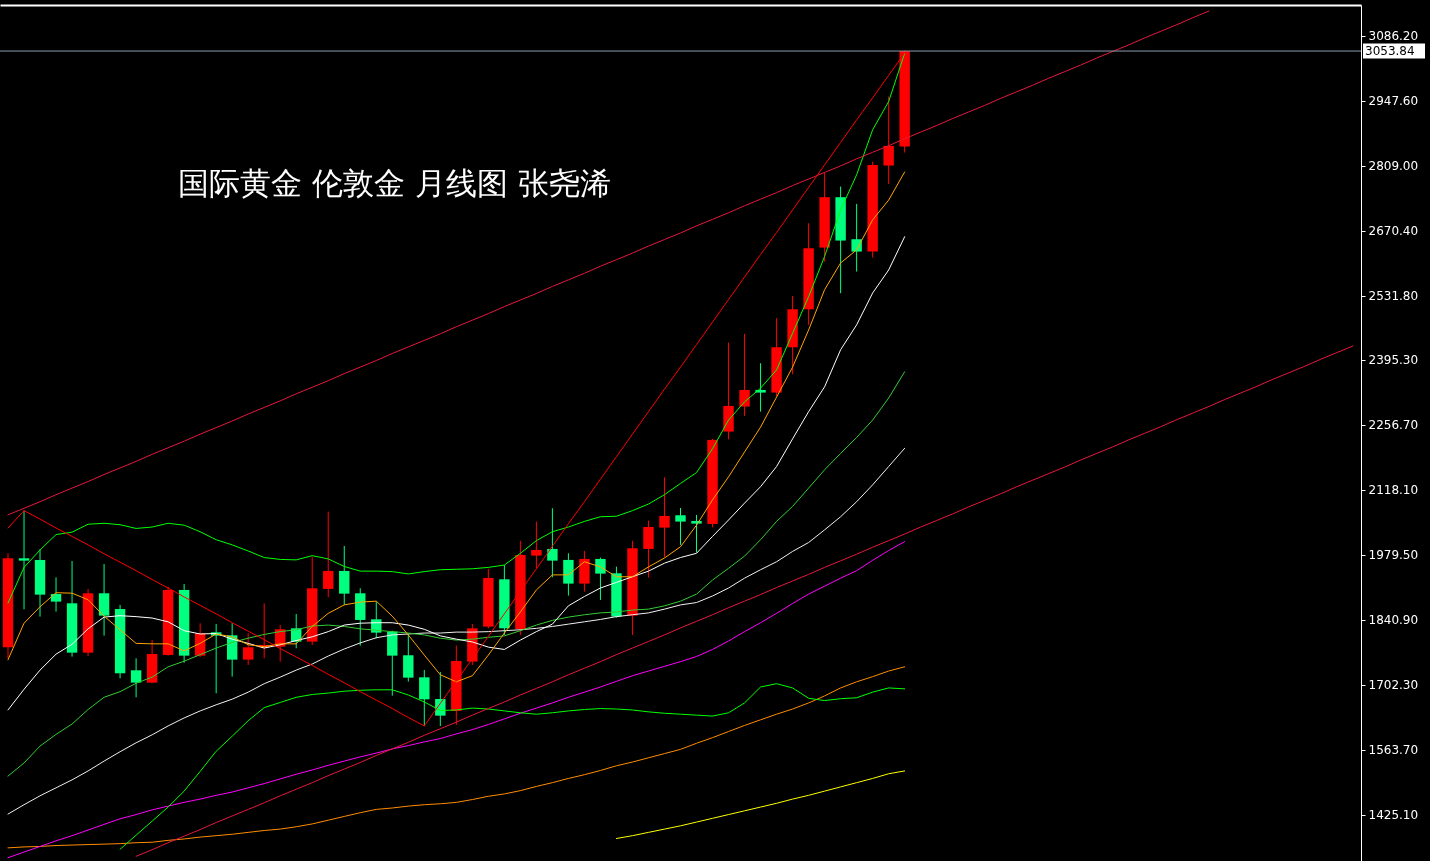 The image size is (1430, 861). Describe the element at coordinates (1393, 36) in the screenshot. I see `y-tick-label: 3086.20` at that location.